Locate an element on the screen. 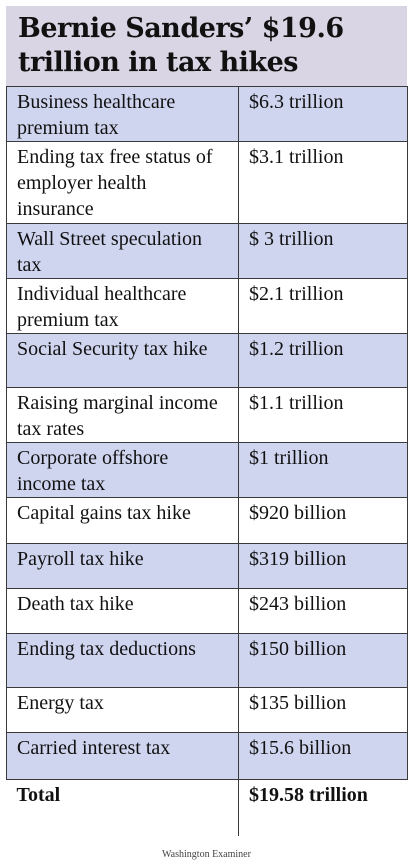 The height and width of the screenshot is (867, 413). total-row: Total $19.58 trillion is located at coordinates (207, 807).